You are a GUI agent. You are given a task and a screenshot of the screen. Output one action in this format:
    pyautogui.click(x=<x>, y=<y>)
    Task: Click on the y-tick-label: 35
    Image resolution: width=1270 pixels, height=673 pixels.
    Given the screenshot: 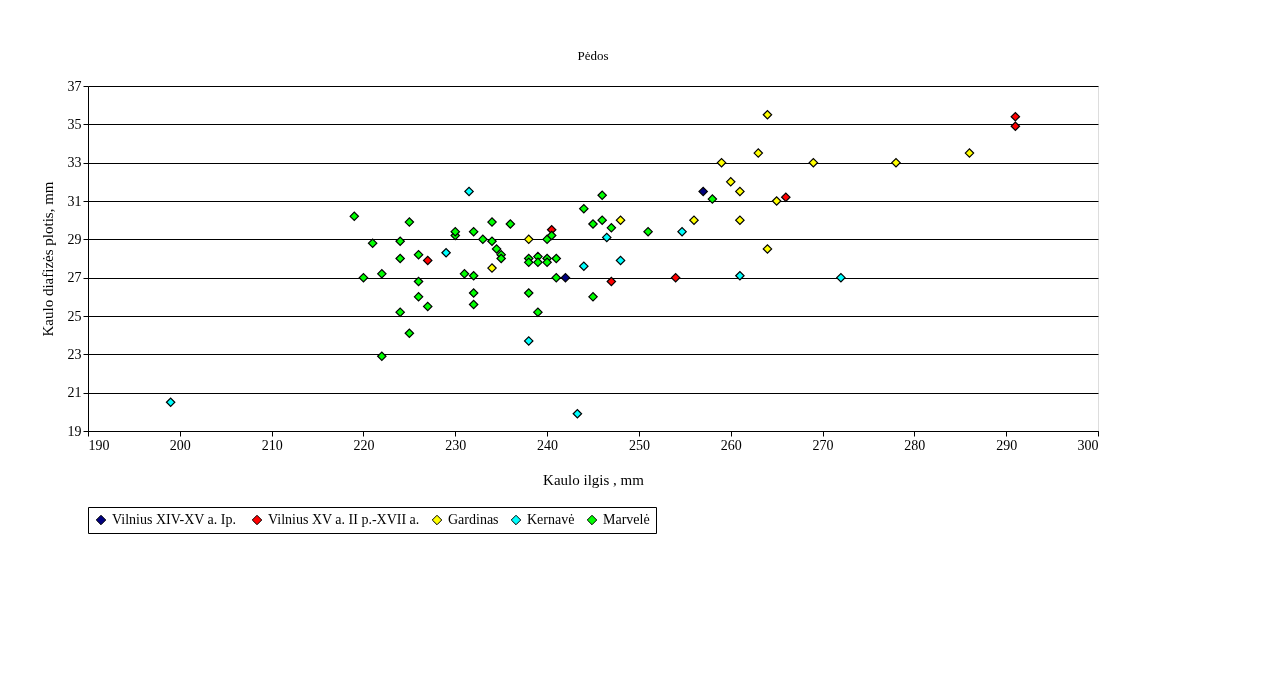 What is the action you would take?
    pyautogui.click(x=74, y=124)
    